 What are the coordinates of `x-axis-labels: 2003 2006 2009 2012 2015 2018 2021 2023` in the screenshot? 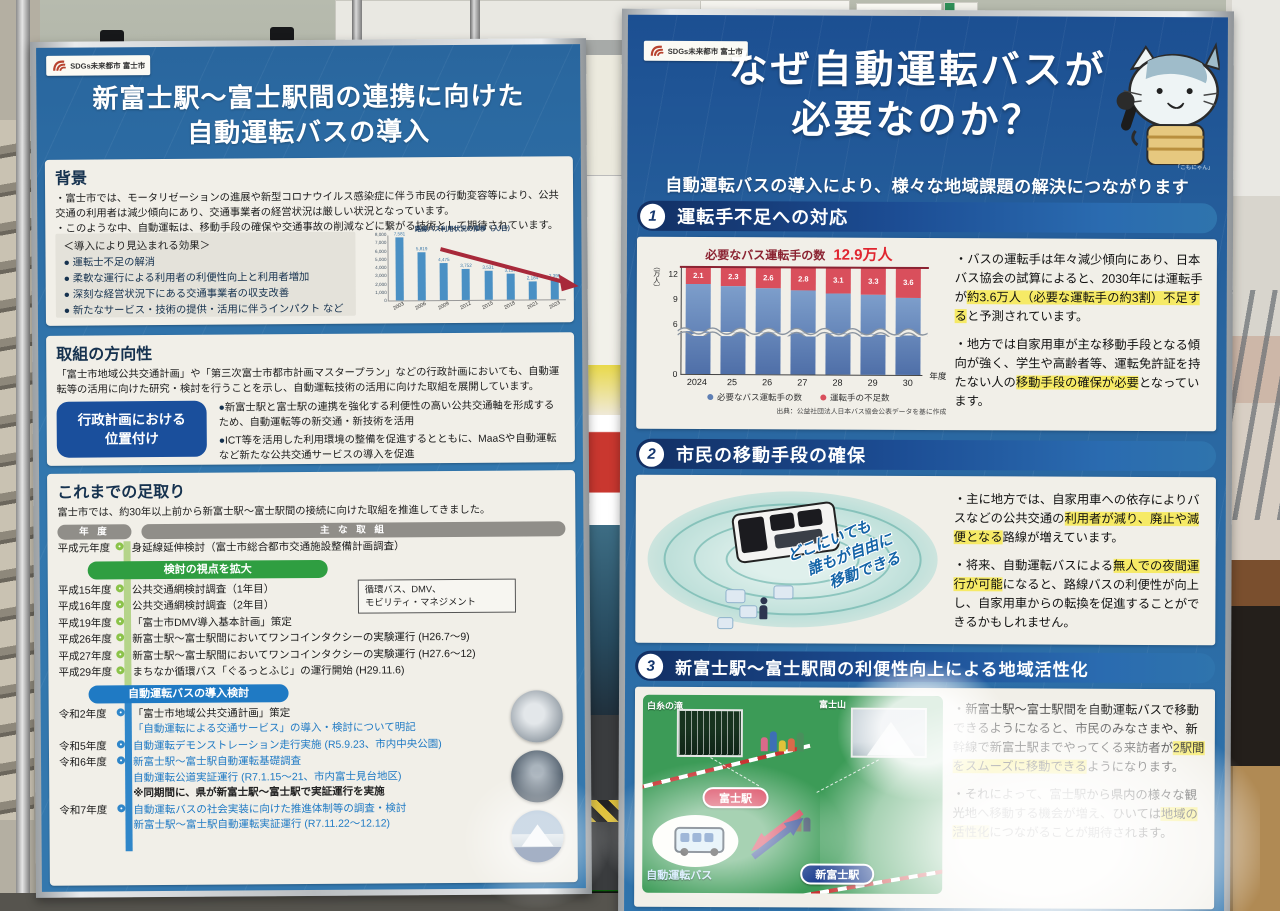 It's located at (477, 305).